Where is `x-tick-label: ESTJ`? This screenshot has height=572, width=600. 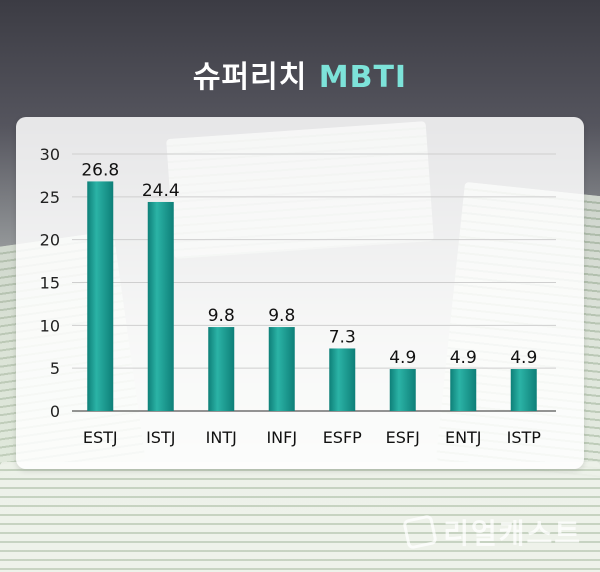 x-tick-label: ESTJ is located at coordinates (100, 437).